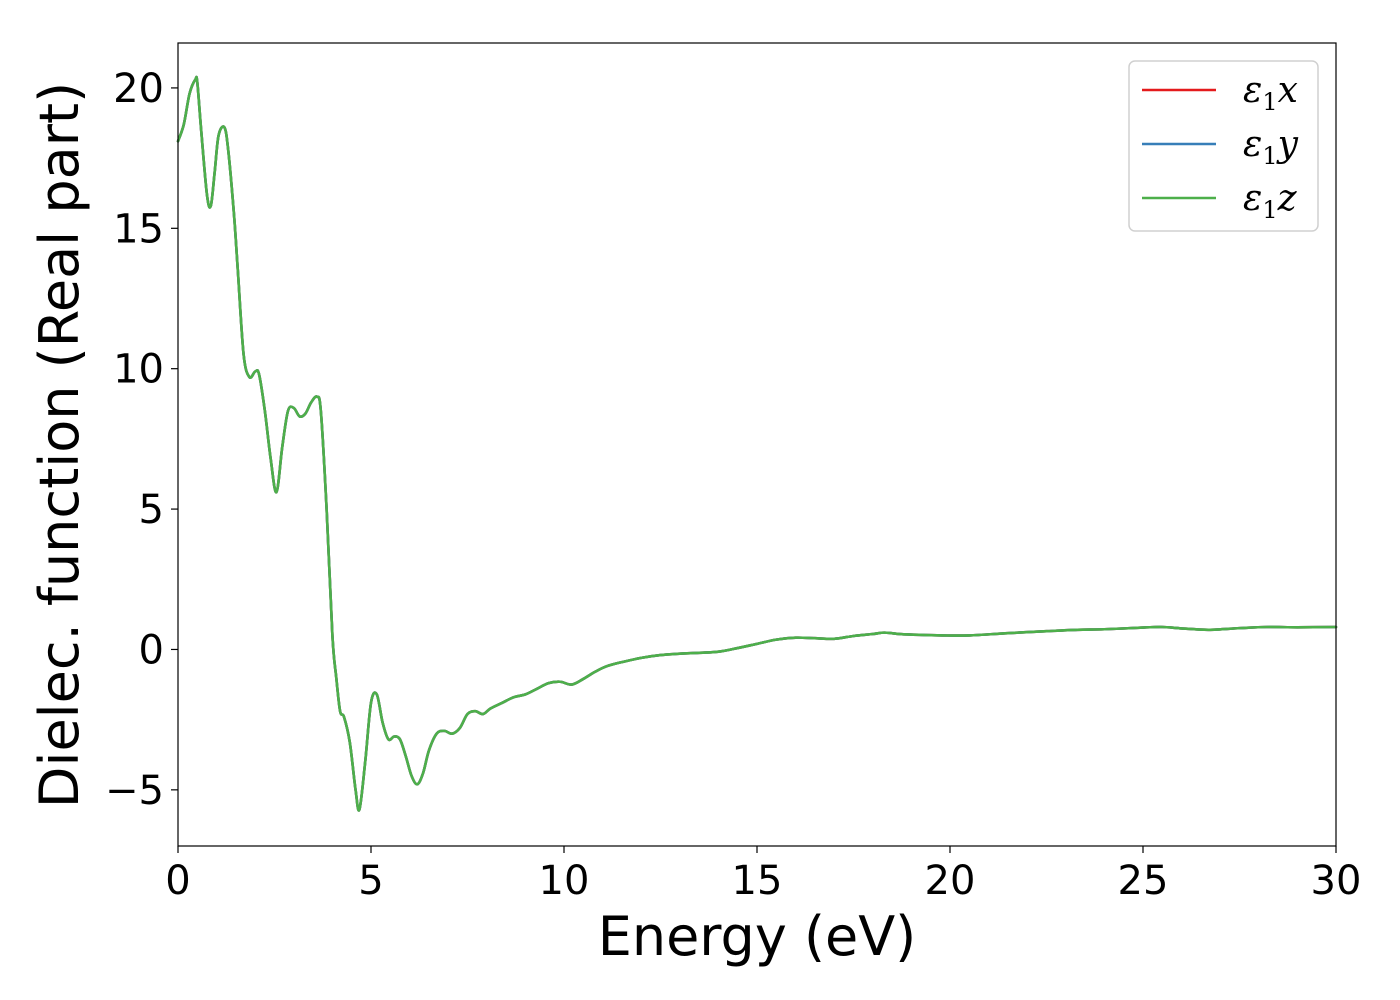 The height and width of the screenshot is (1000, 1400). What do you see at coordinates (564, 881) in the screenshot?
I see `x-tick-label: 10` at bounding box center [564, 881].